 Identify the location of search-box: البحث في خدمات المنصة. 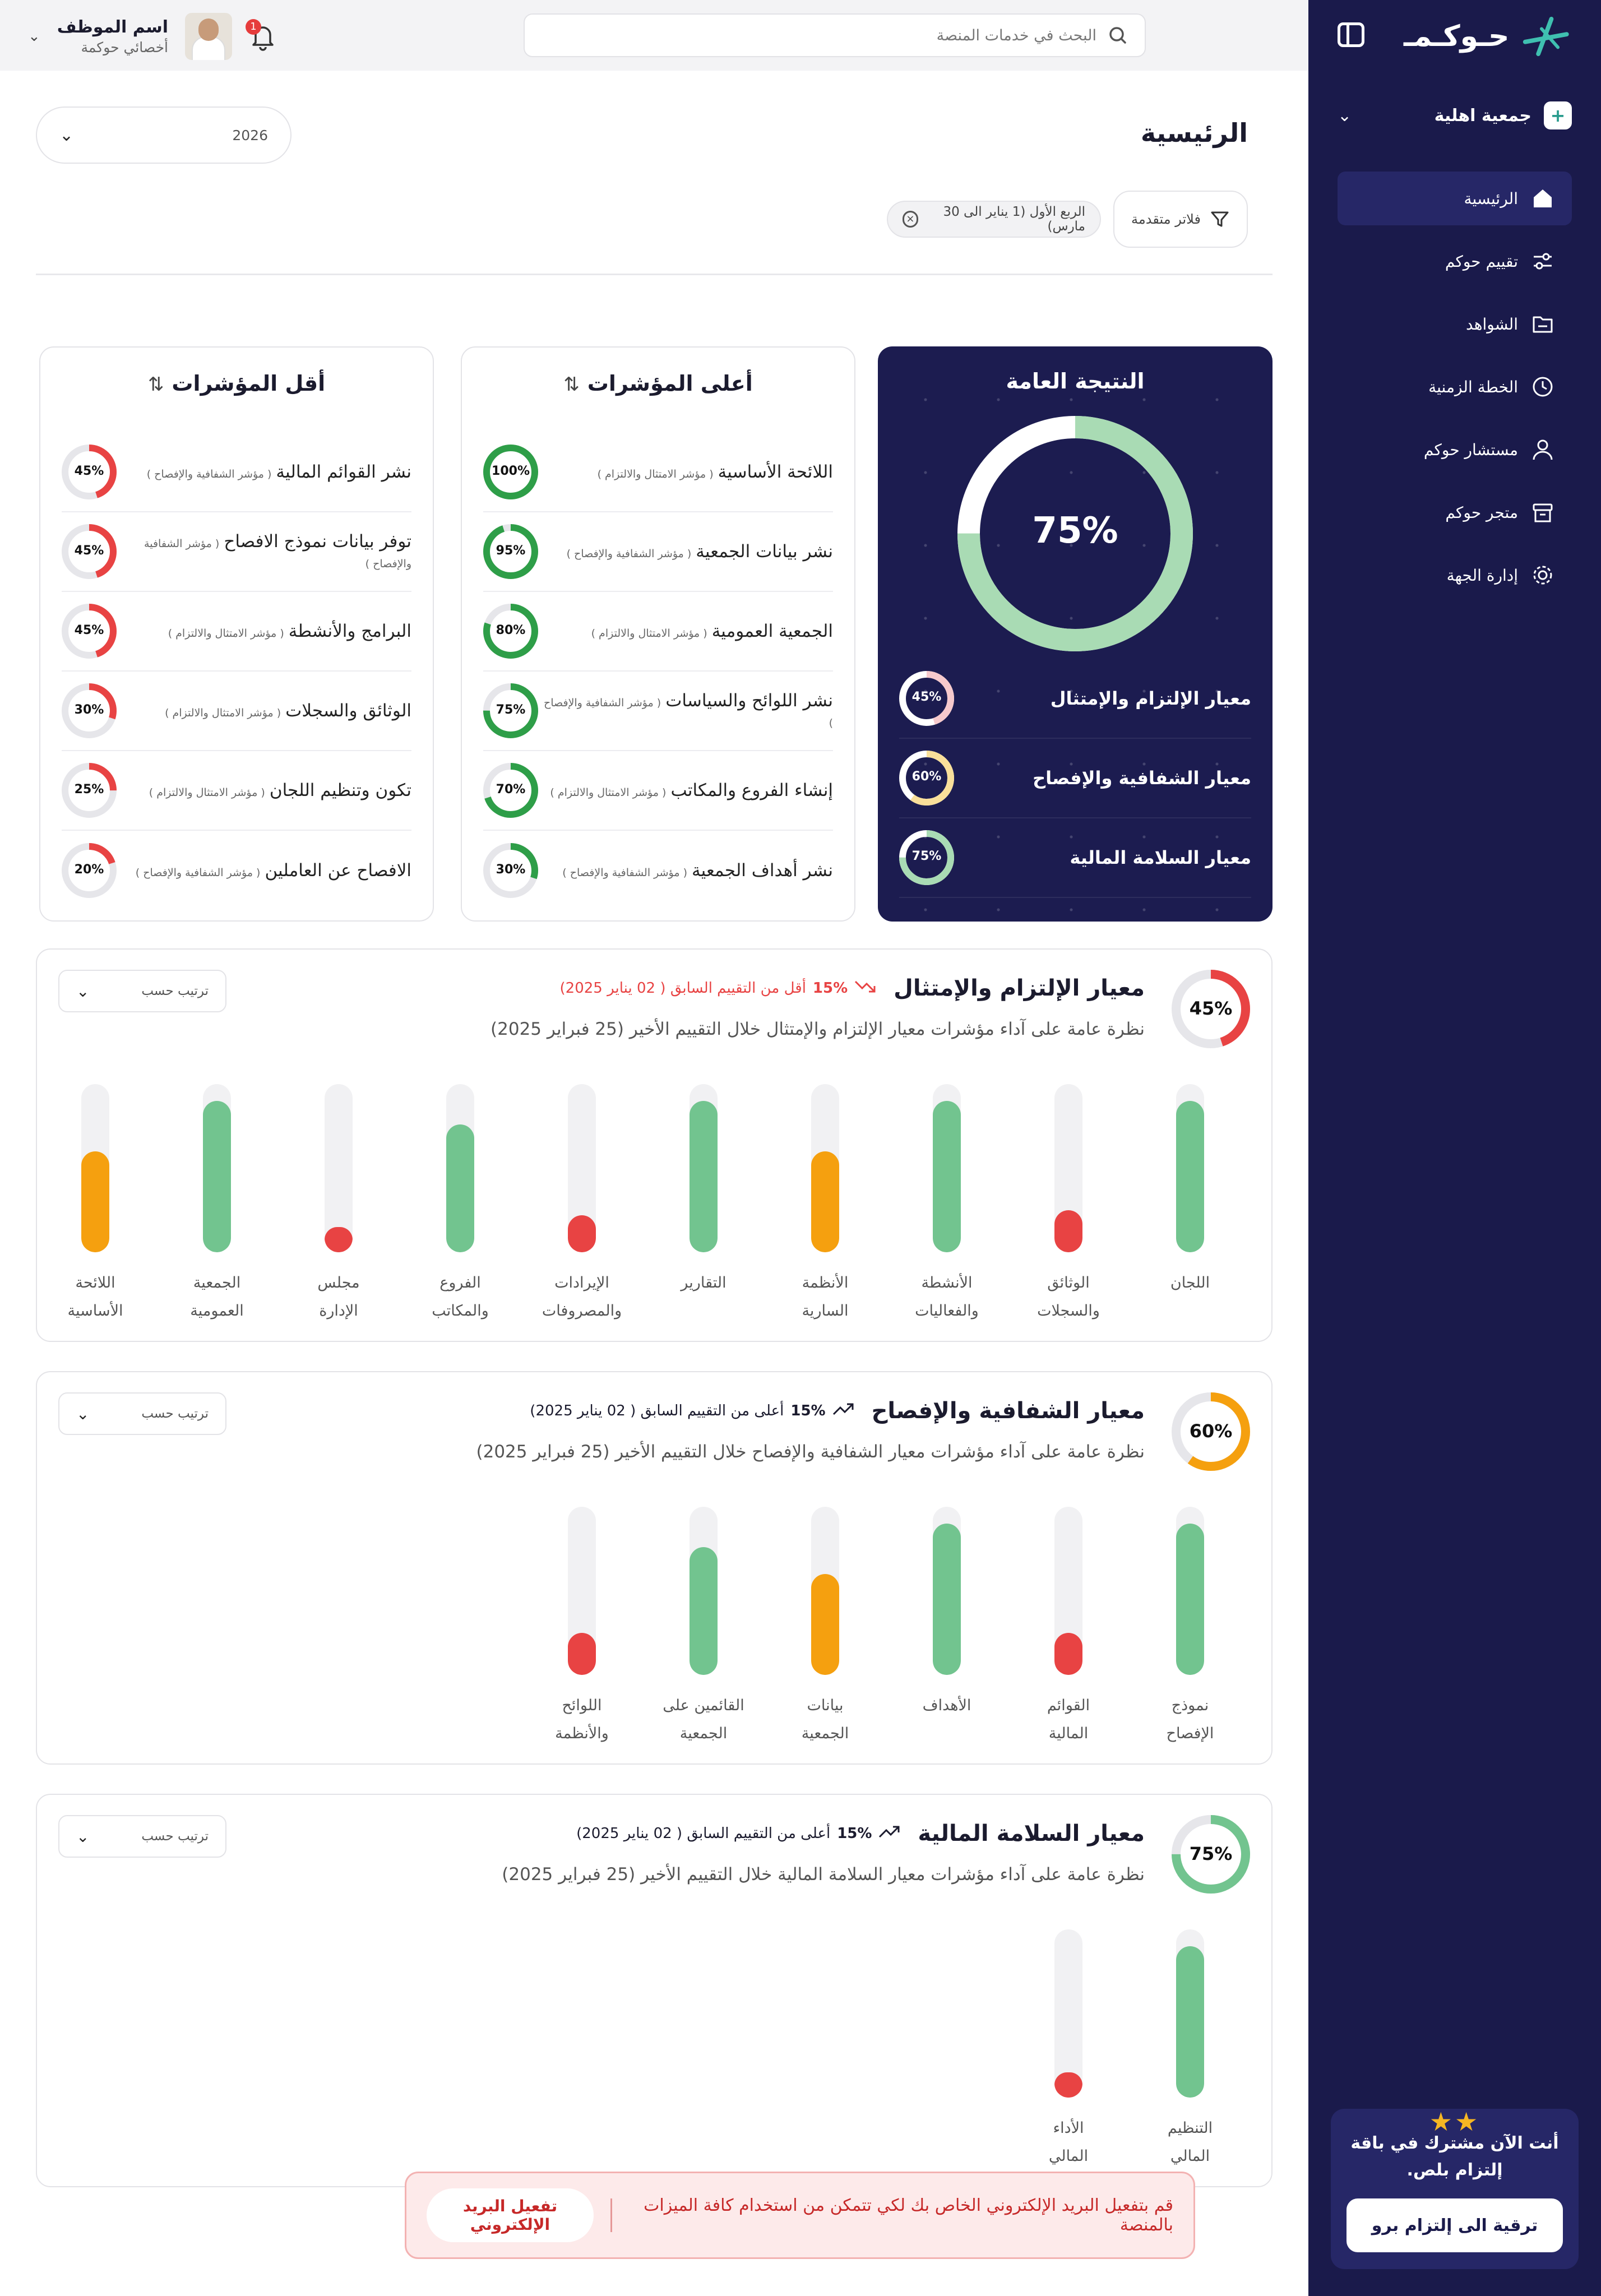
(835, 35).